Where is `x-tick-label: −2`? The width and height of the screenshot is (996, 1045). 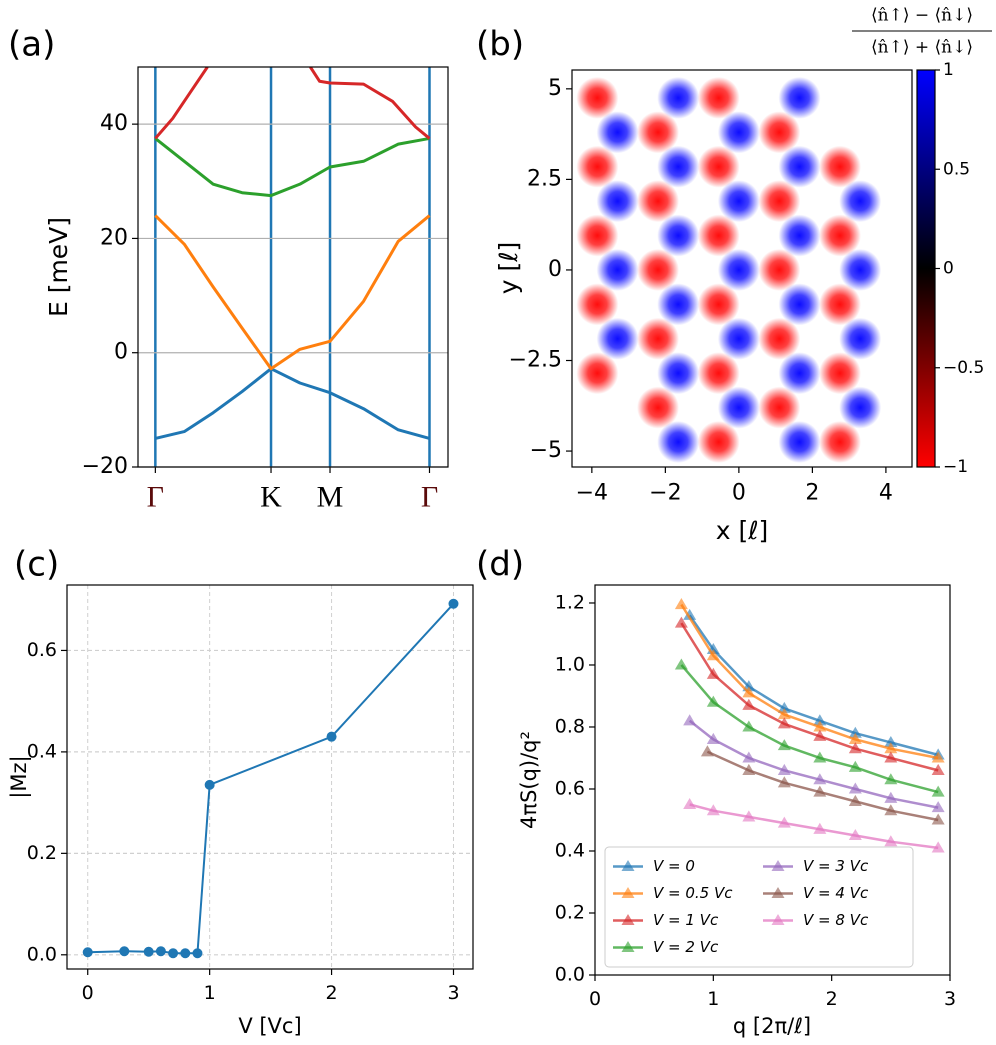 x-tick-label: −2 is located at coordinates (665, 493).